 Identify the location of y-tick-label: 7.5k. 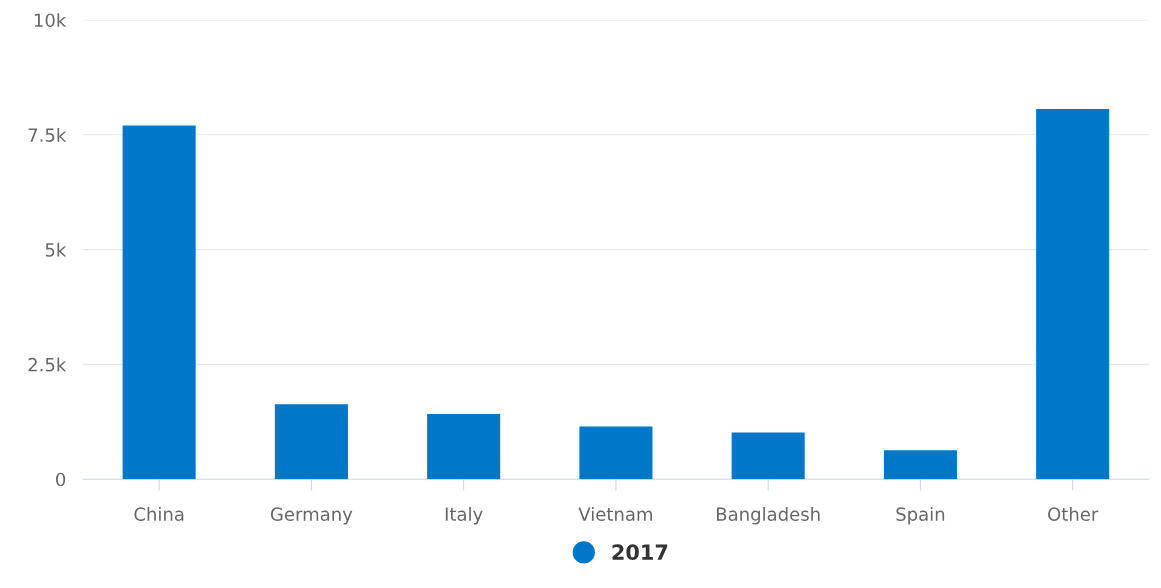
(47, 134).